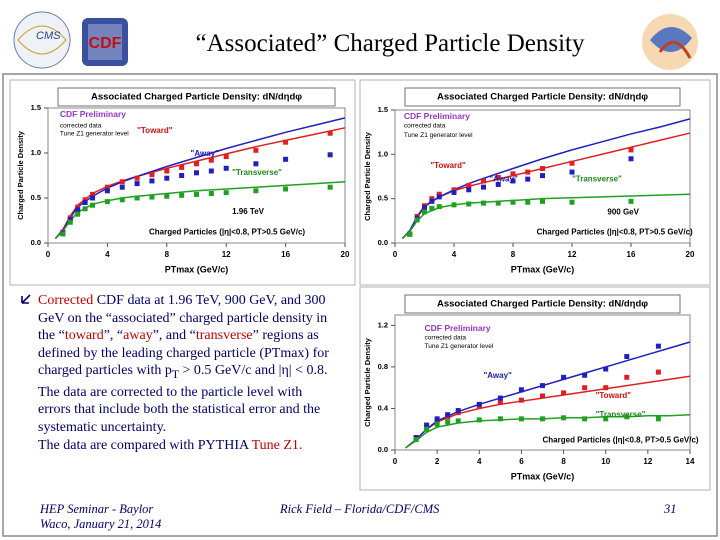 The height and width of the screenshot is (540, 720). I want to click on y-tick-label: 0.8, so click(383, 366).